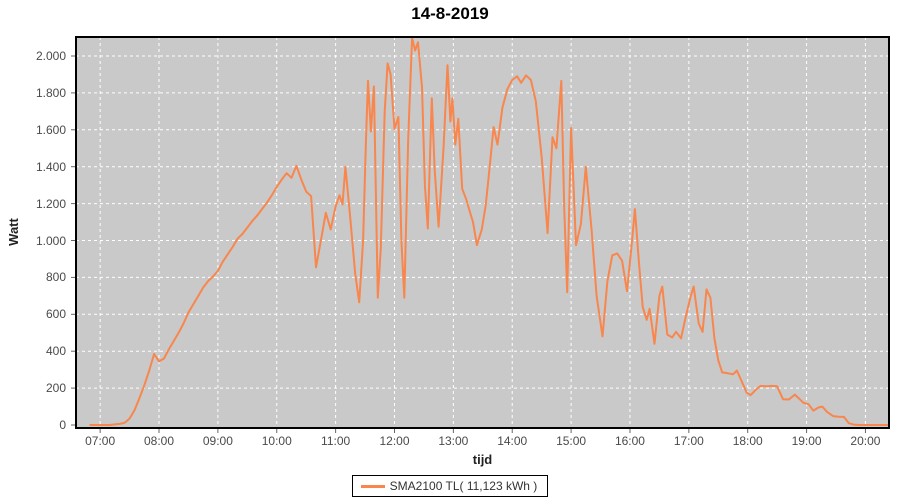 This screenshot has width=900, height=500. I want to click on x-tick-label: 14:00, so click(512, 441).